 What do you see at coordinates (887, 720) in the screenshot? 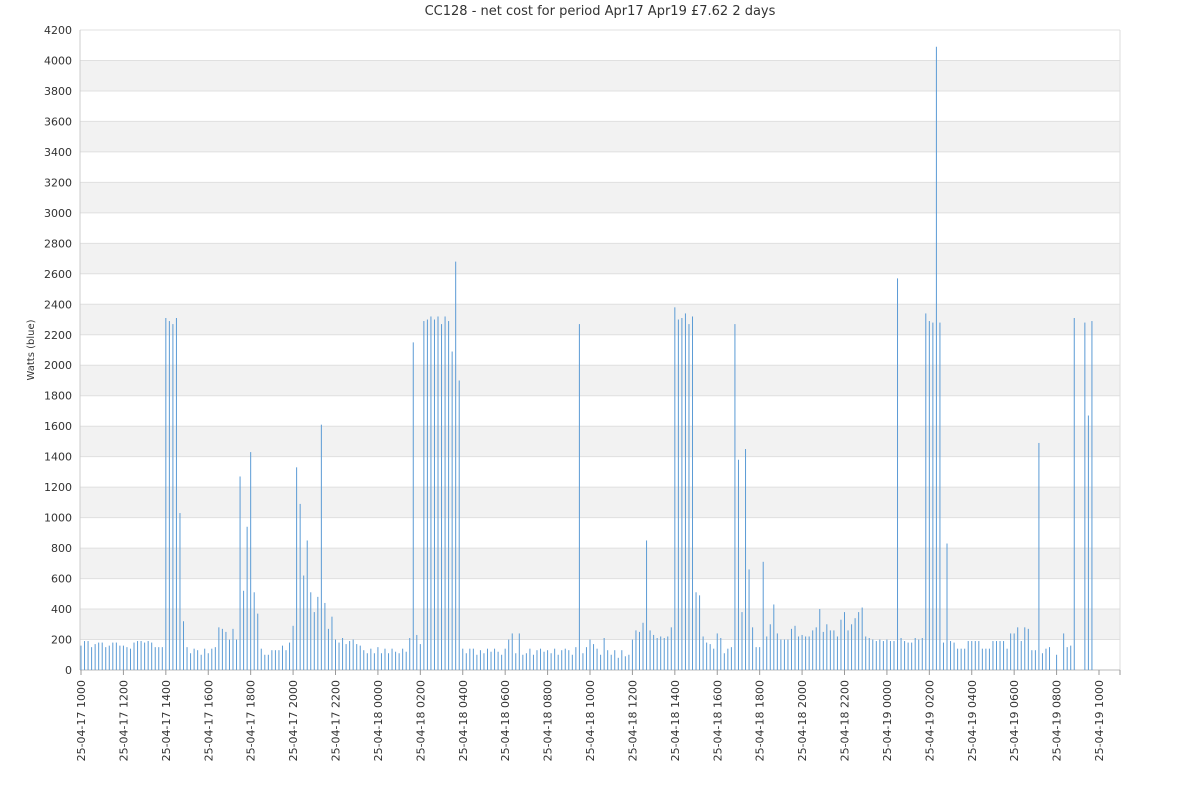
I see `x-tick-label: 25-04-19 0000` at bounding box center [887, 720].